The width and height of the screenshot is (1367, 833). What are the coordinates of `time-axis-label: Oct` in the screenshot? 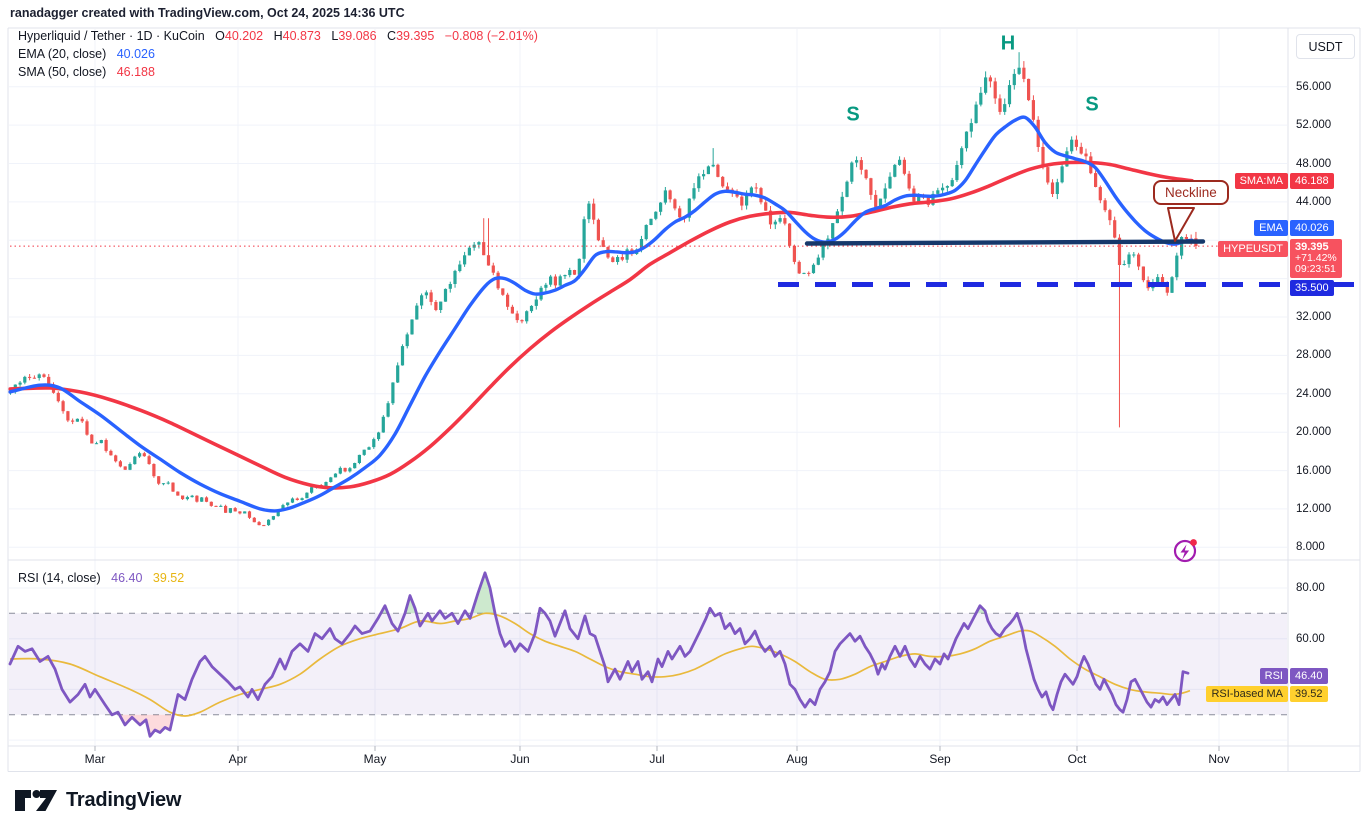 It's located at (1077, 759).